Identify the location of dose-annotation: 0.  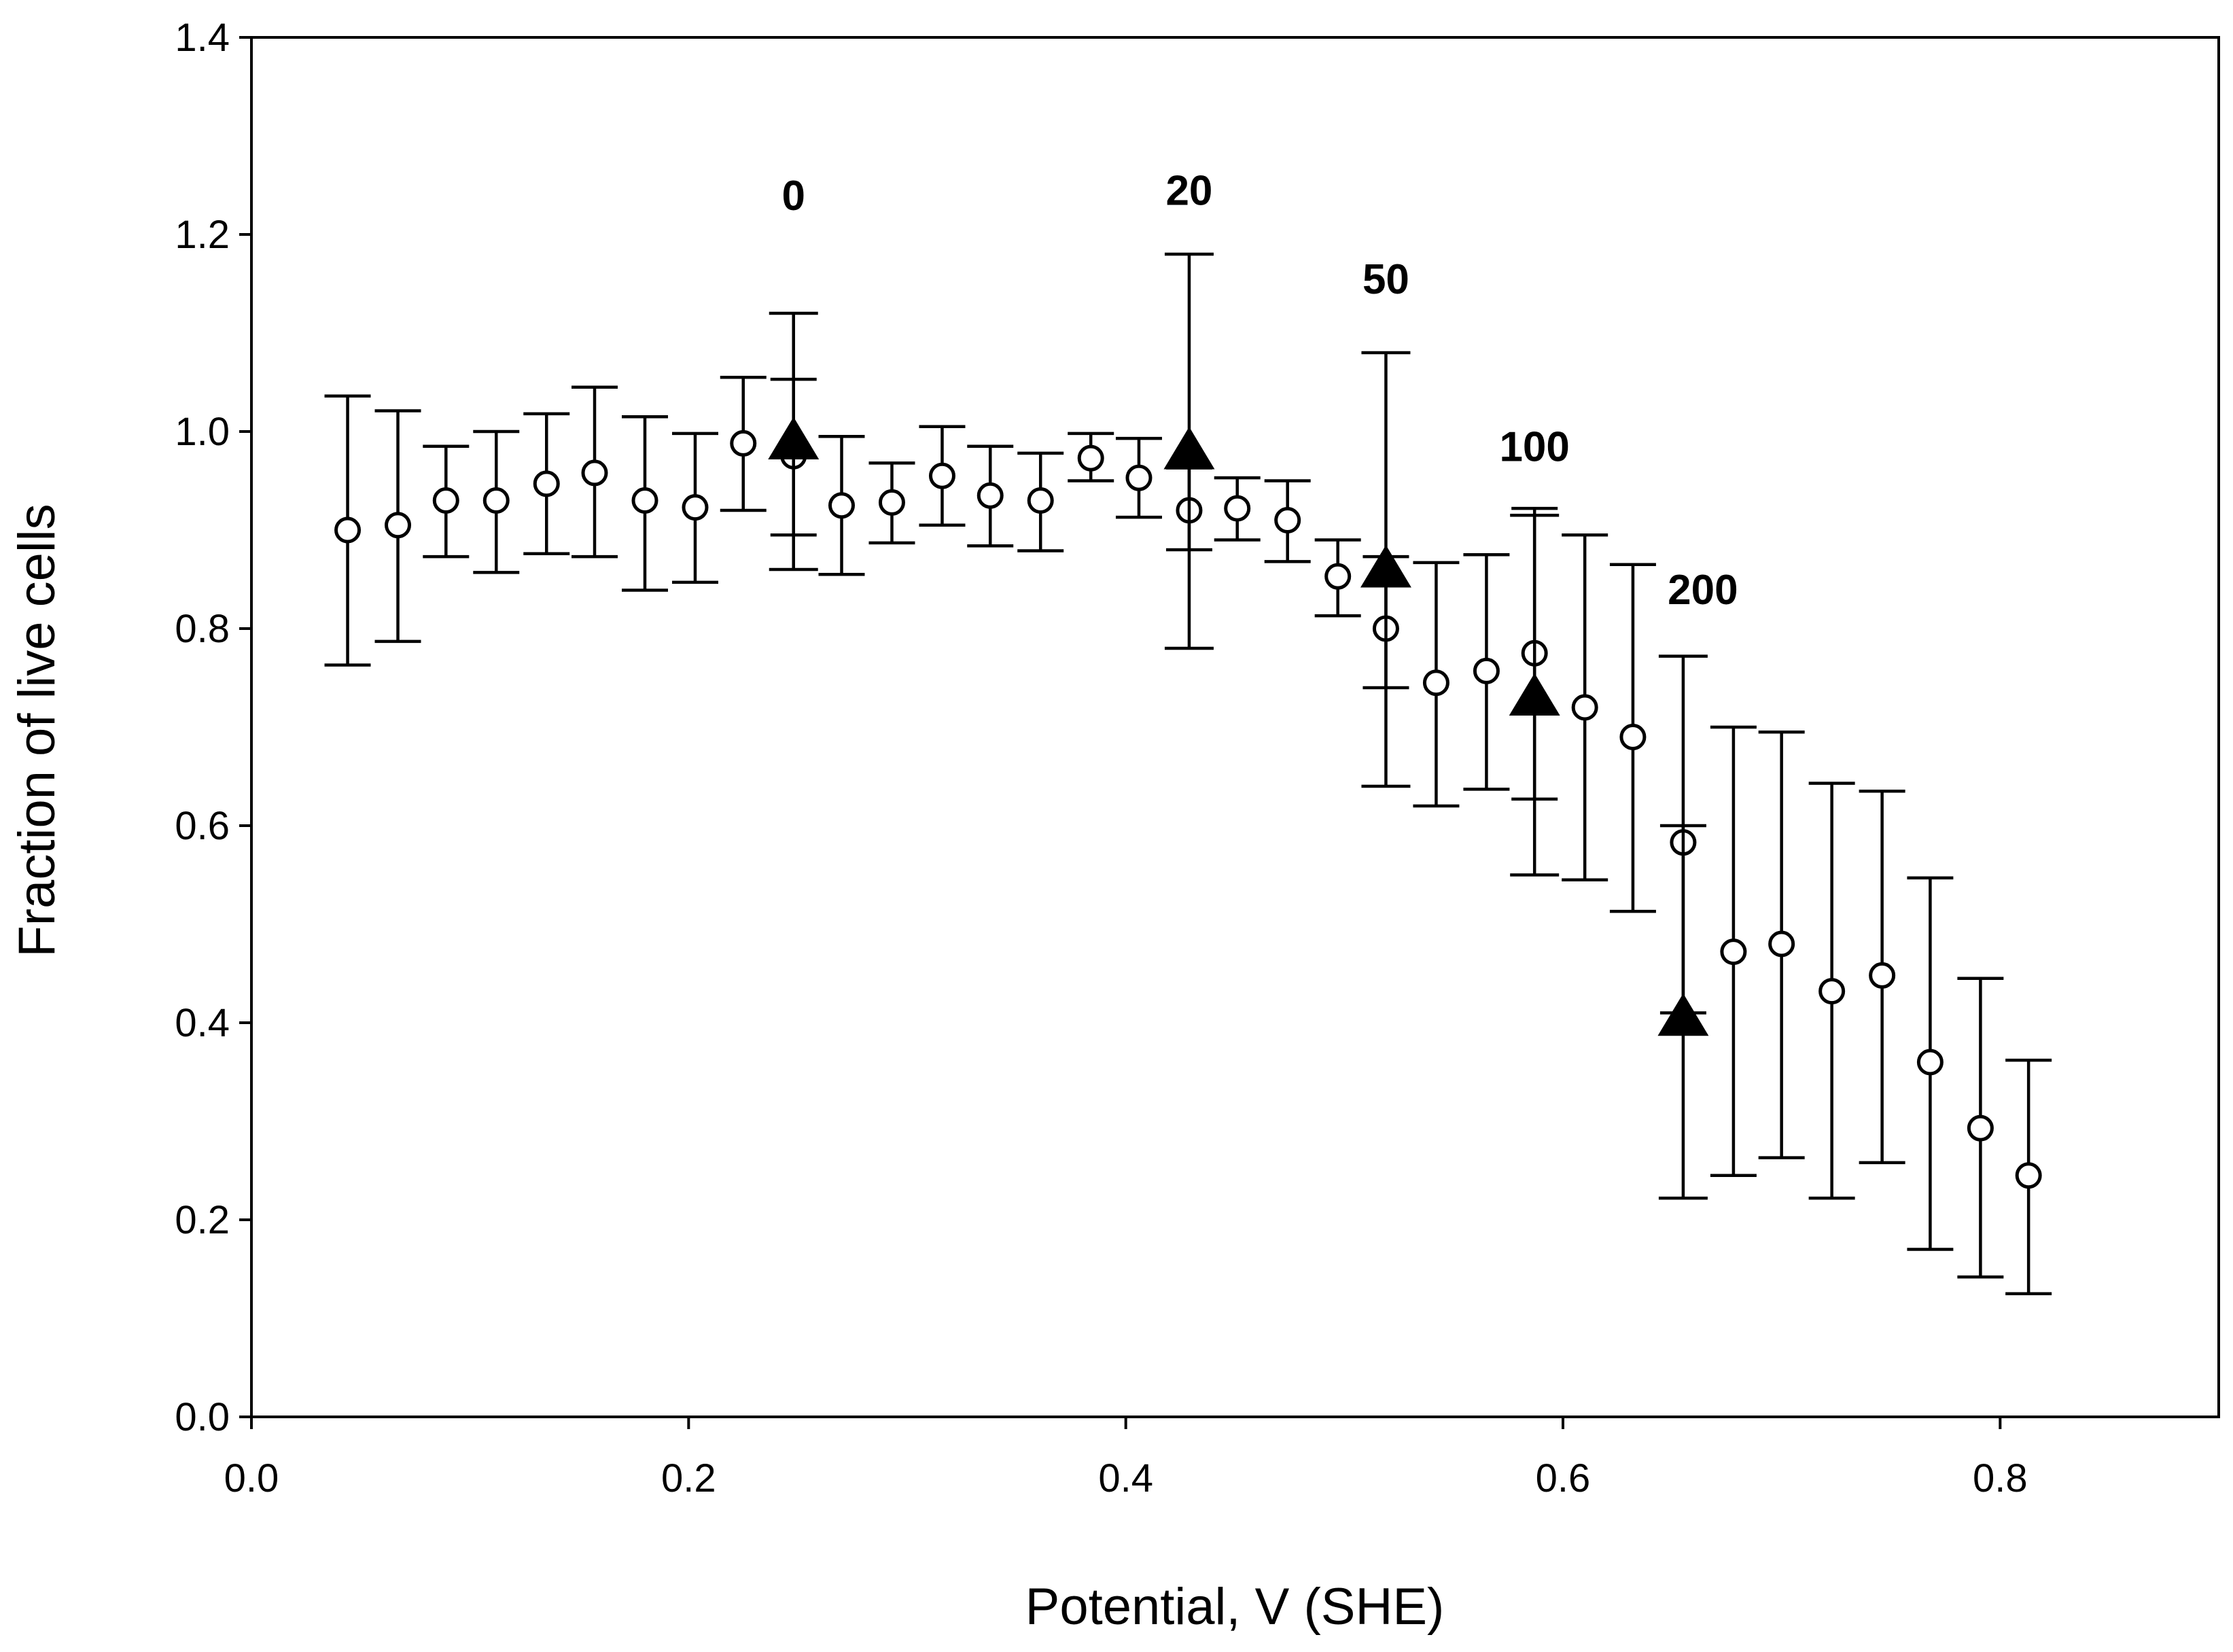
(793, 196).